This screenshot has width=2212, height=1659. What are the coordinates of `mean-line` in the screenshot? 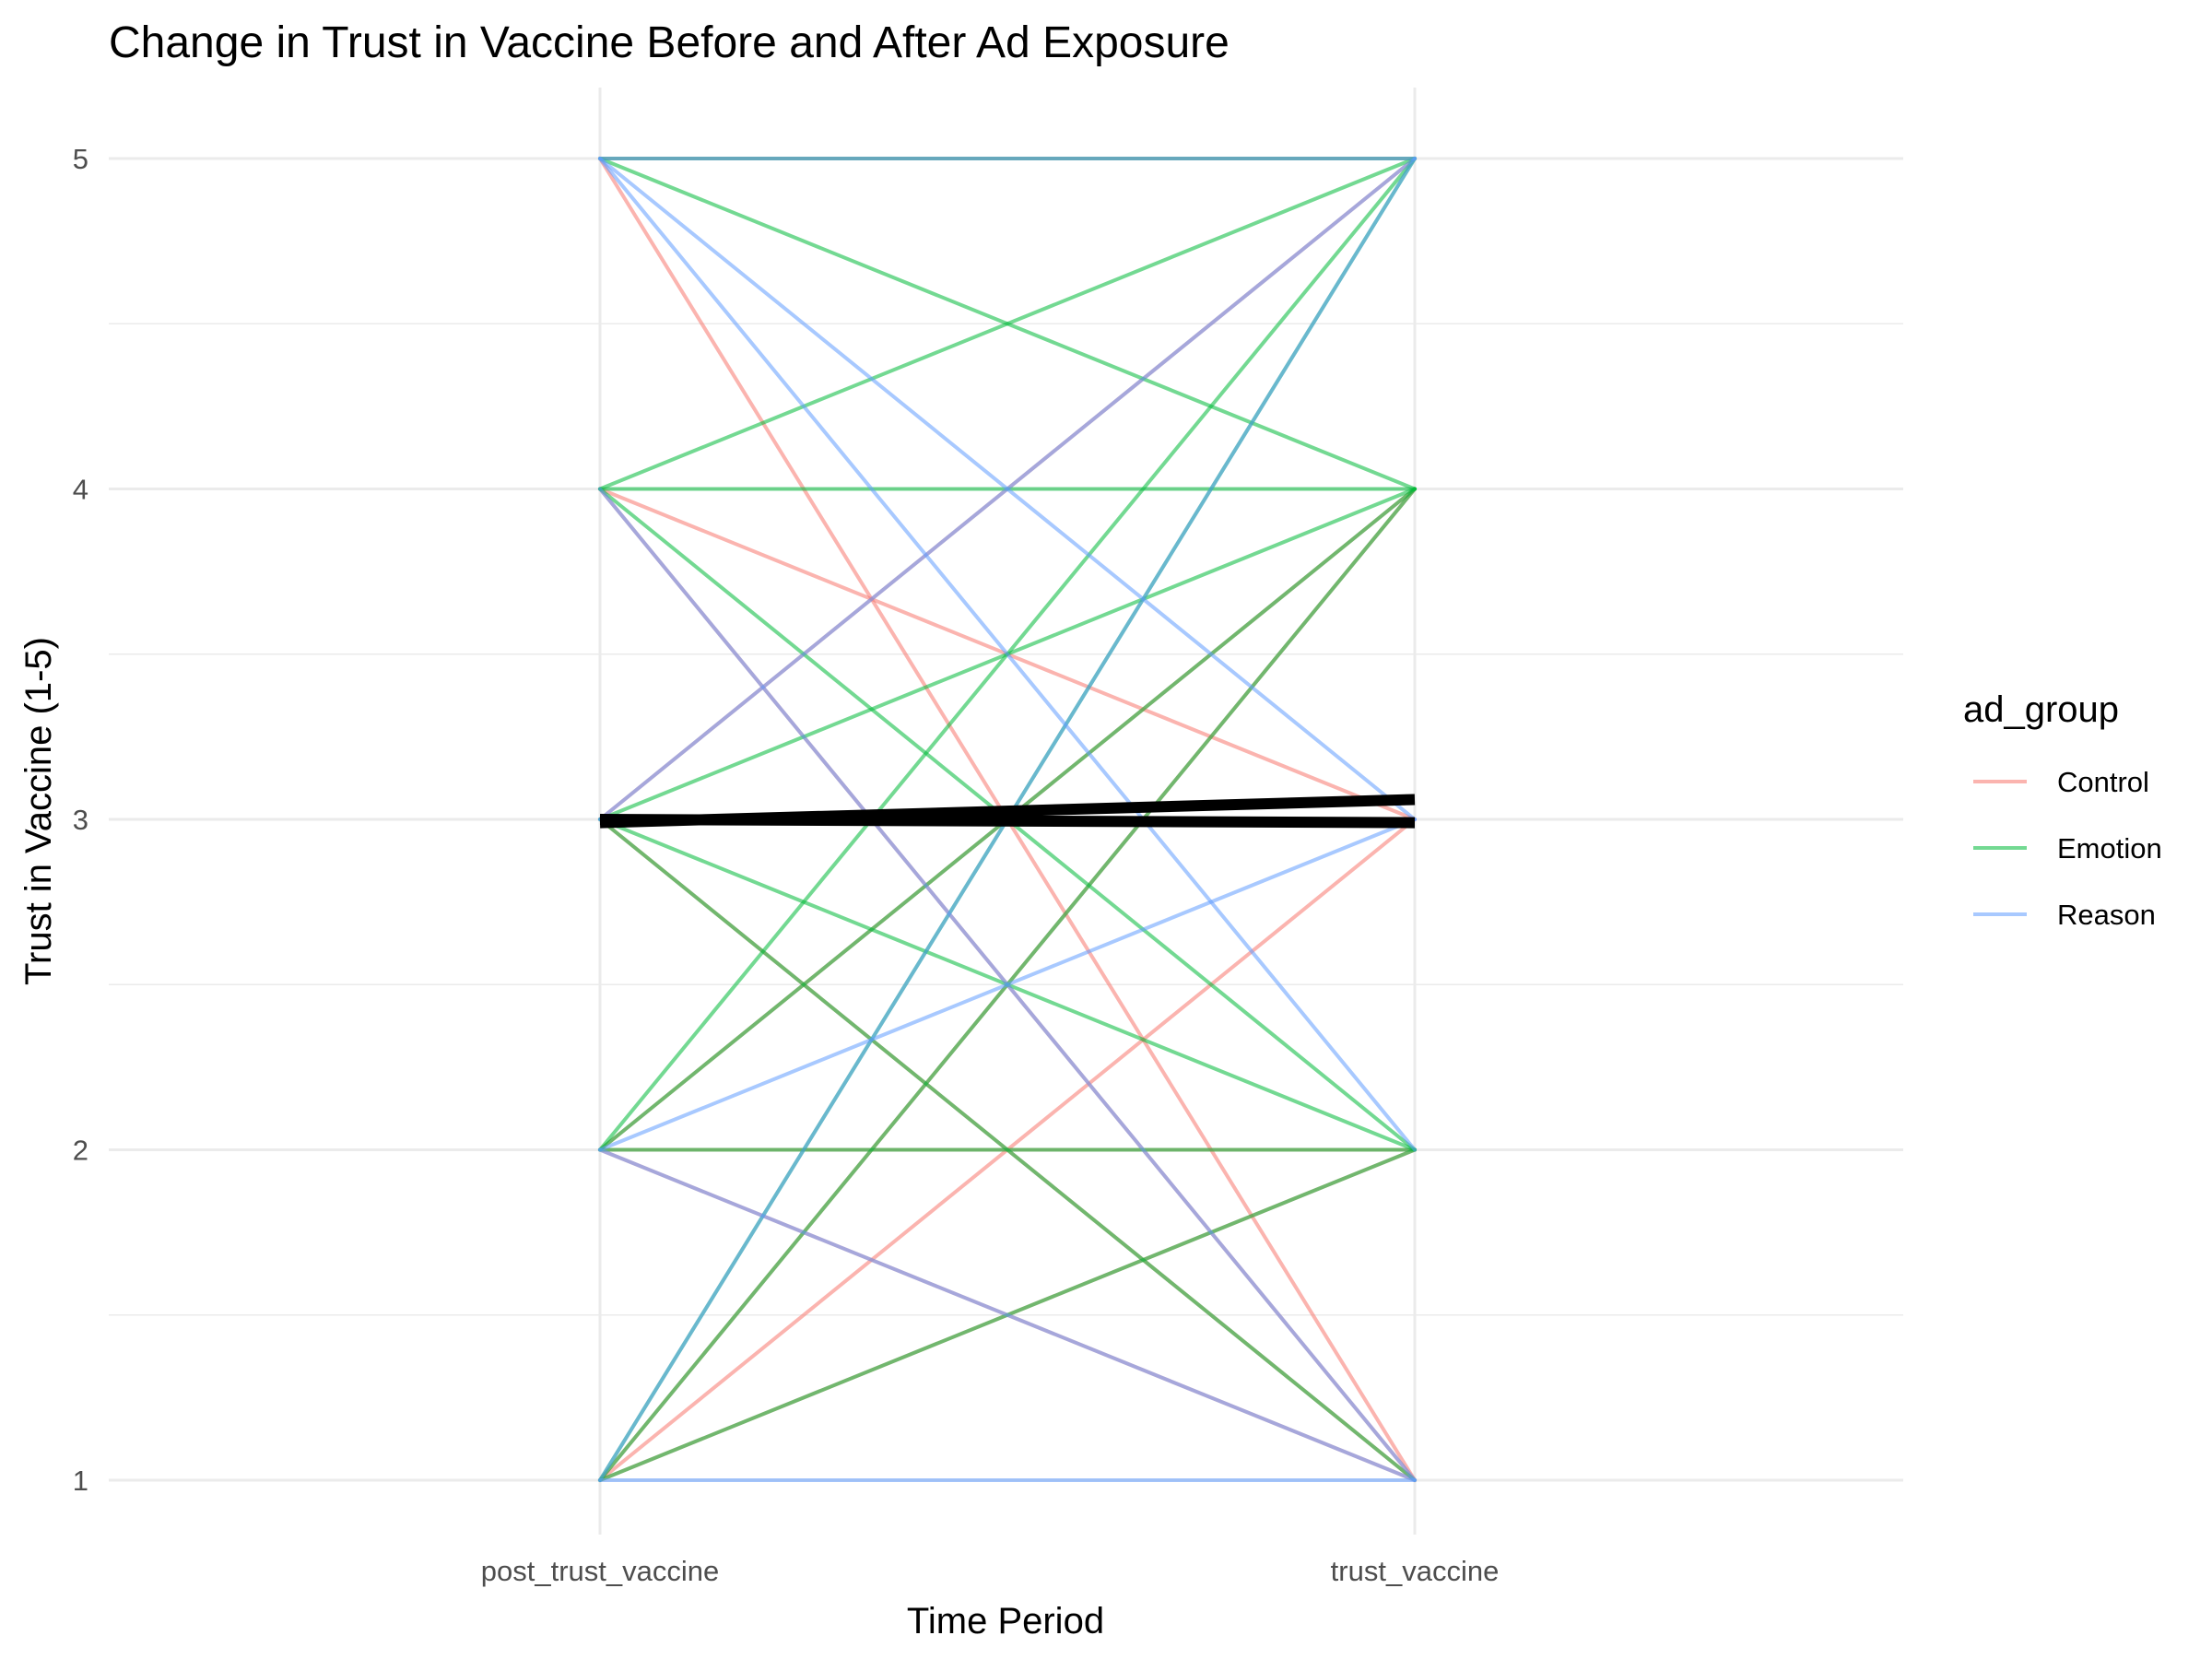 It's located at (1007, 821).